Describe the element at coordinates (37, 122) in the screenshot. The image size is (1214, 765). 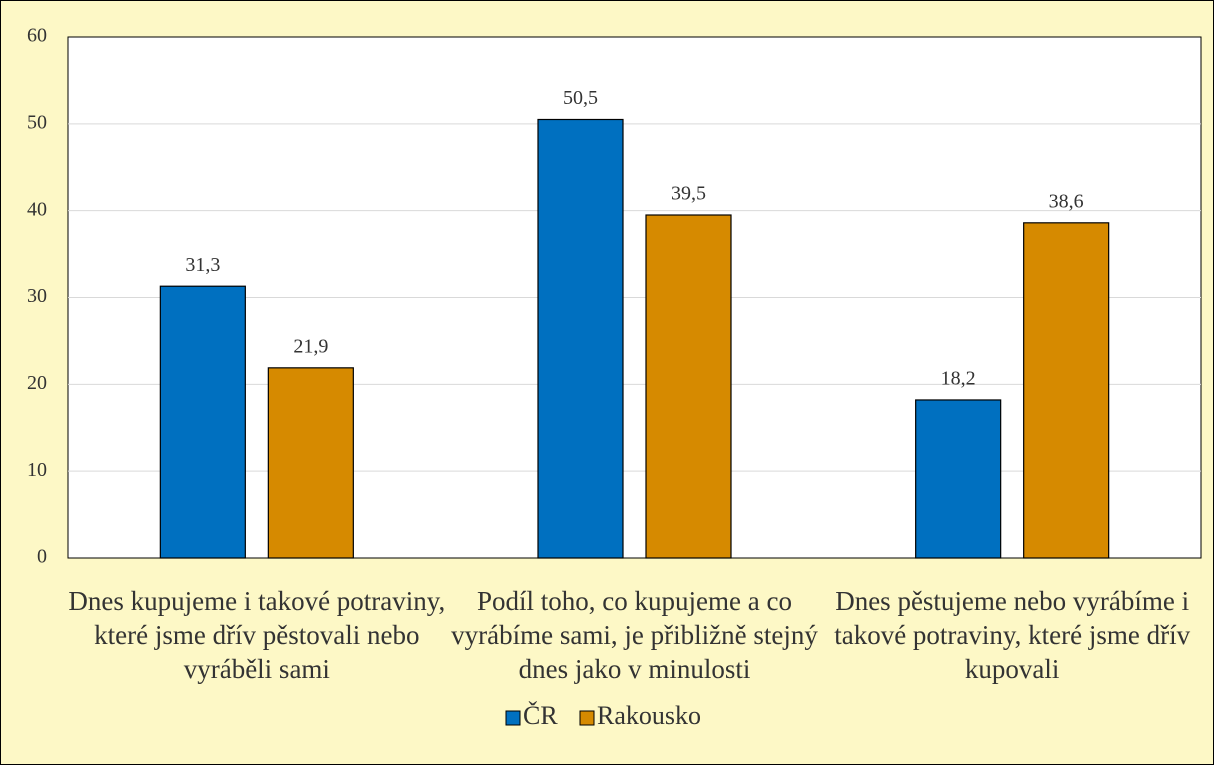
I see `y-tick-label: 50` at that location.